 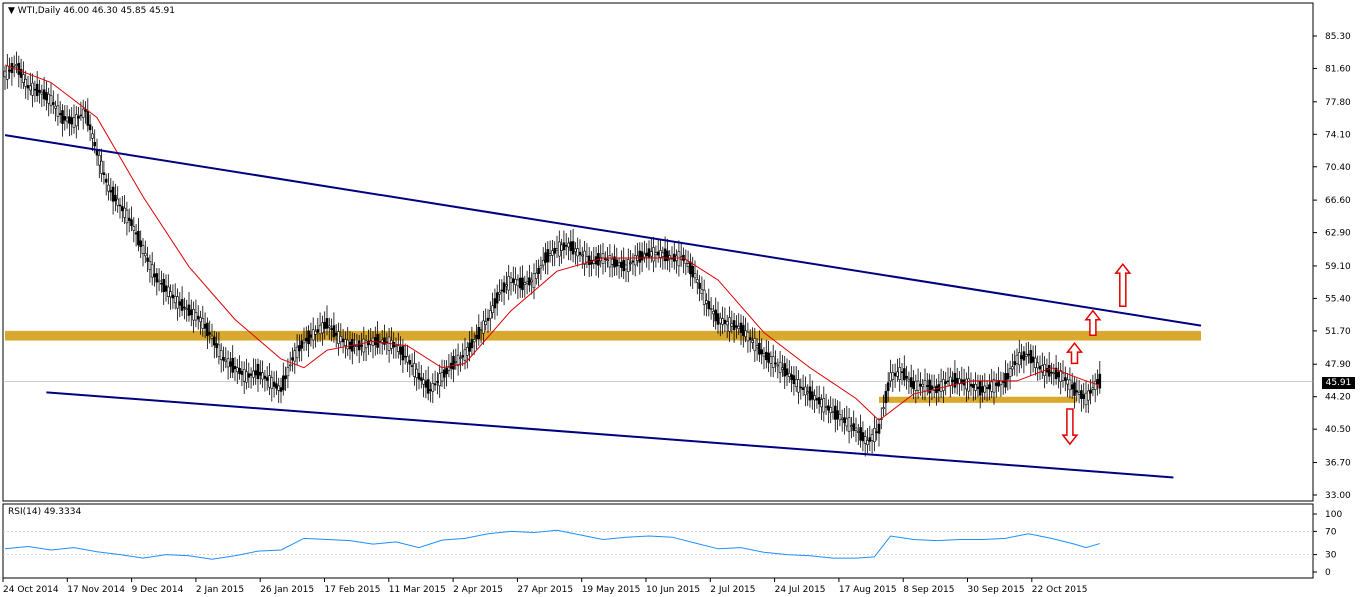 What do you see at coordinates (1338, 37) in the screenshot?
I see `price-axis-label: 85.30` at bounding box center [1338, 37].